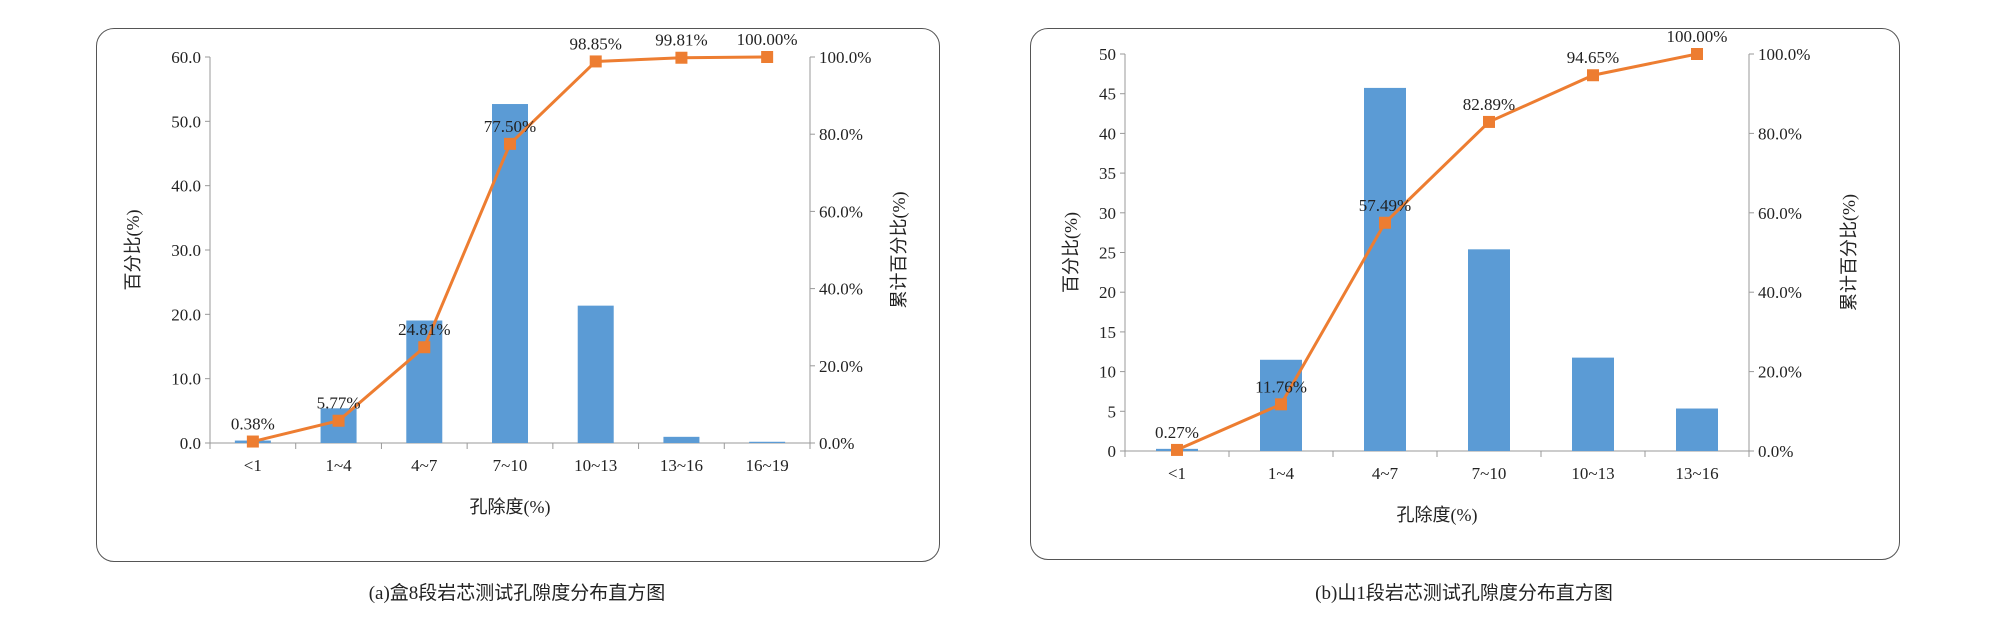 Image resolution: width=1999 pixels, height=625 pixels. I want to click on y-tick-label: 60.0, so click(186, 57).